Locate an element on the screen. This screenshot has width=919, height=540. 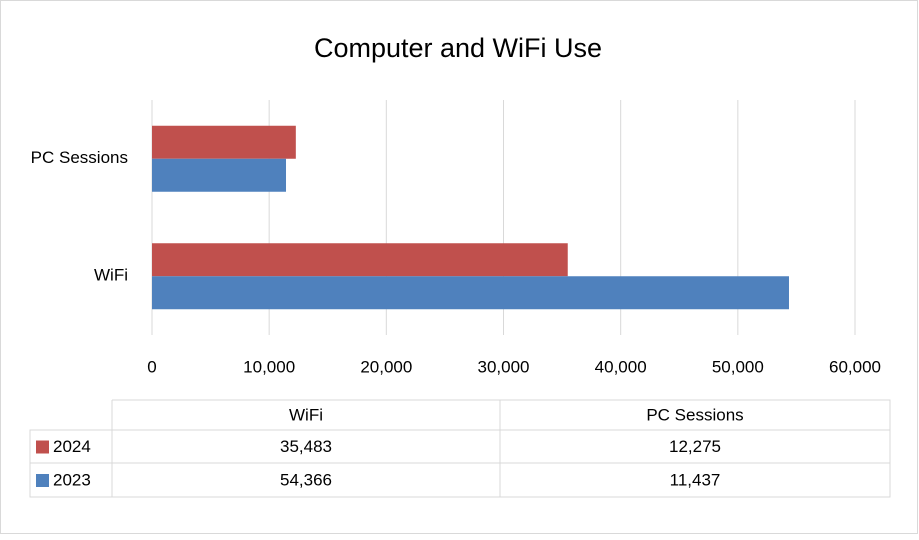
y-tick-label: WiFi is located at coordinates (111, 275).